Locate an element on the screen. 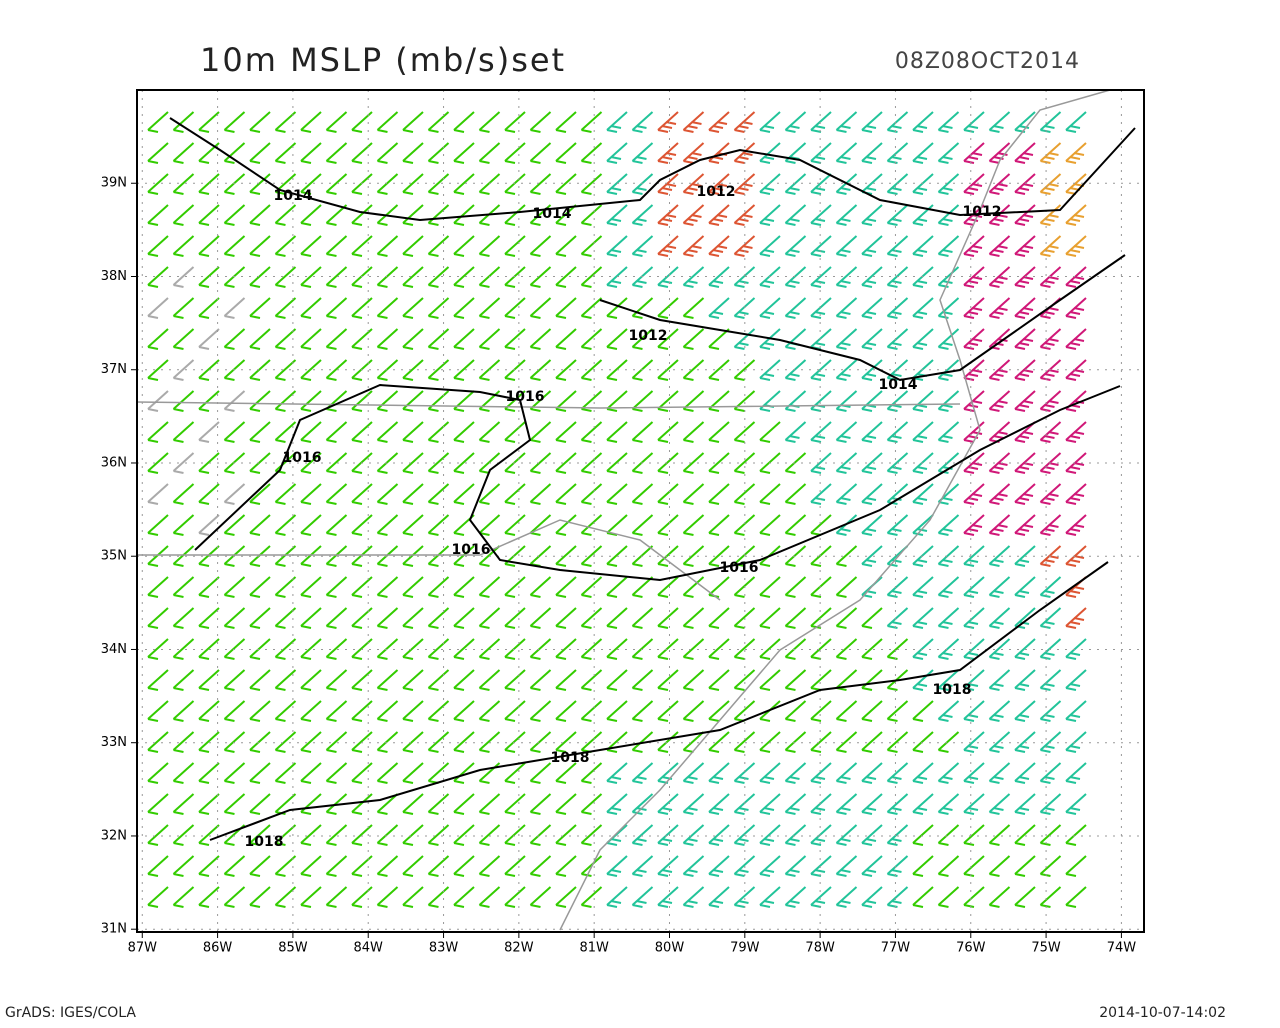  x-tick-label: 86W is located at coordinates (218, 948).